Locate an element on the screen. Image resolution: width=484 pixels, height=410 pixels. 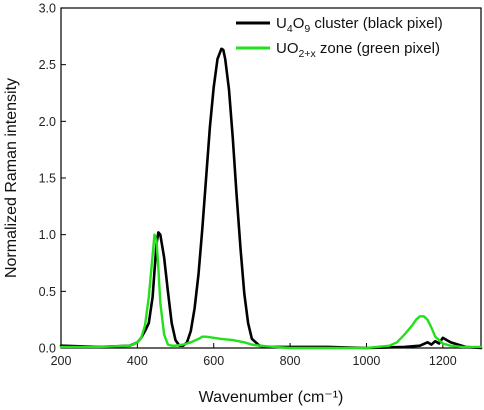
y-tick-label: 0.0 is located at coordinates (47, 349).